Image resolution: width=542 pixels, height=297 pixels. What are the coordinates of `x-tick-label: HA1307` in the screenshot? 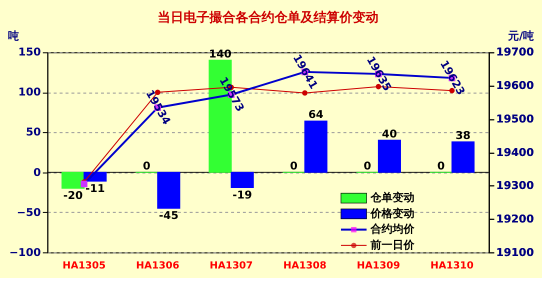 It's located at (232, 266).